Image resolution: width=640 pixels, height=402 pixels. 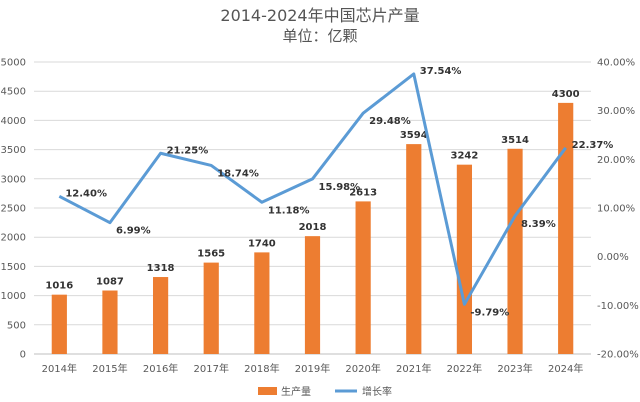 I want to click on legend-label-bar: 生产量, so click(x=296, y=391).